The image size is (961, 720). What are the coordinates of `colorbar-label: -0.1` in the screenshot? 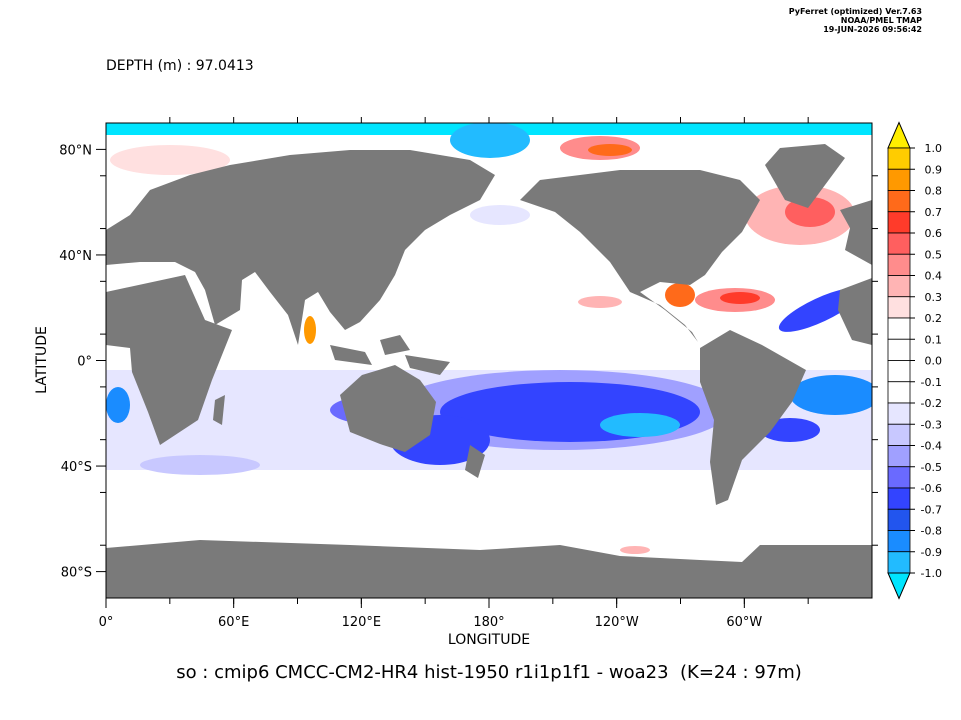 It's located at (931, 382).